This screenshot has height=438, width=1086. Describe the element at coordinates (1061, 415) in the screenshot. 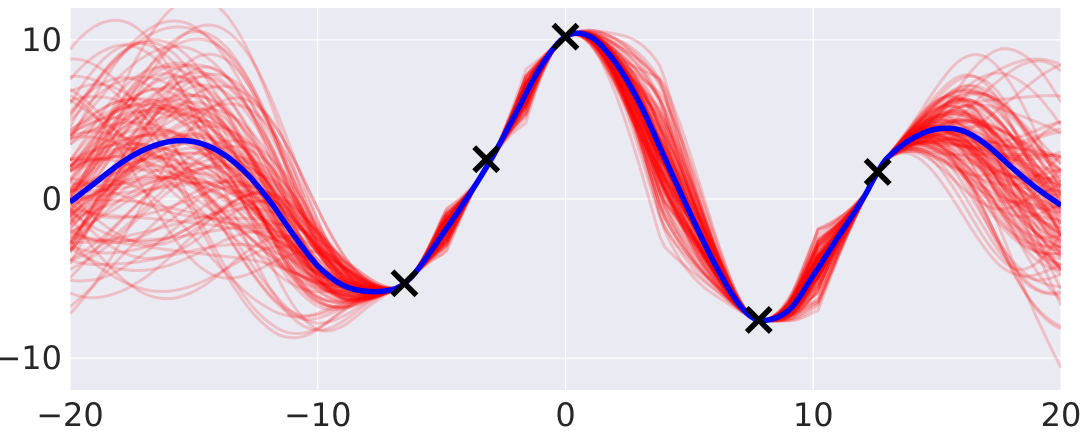

I see `x-tick-label: 20` at that location.